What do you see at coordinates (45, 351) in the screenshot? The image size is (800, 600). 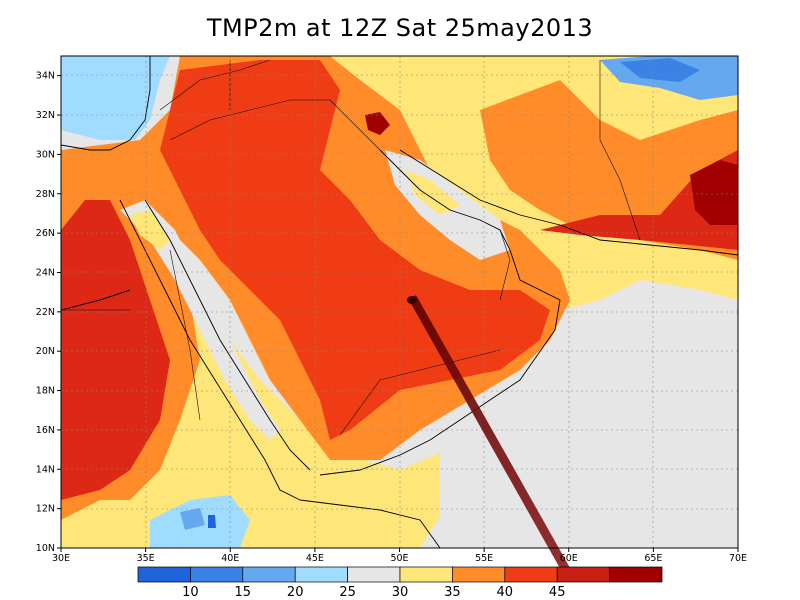 I see `lat-tick-label: 20N` at bounding box center [45, 351].